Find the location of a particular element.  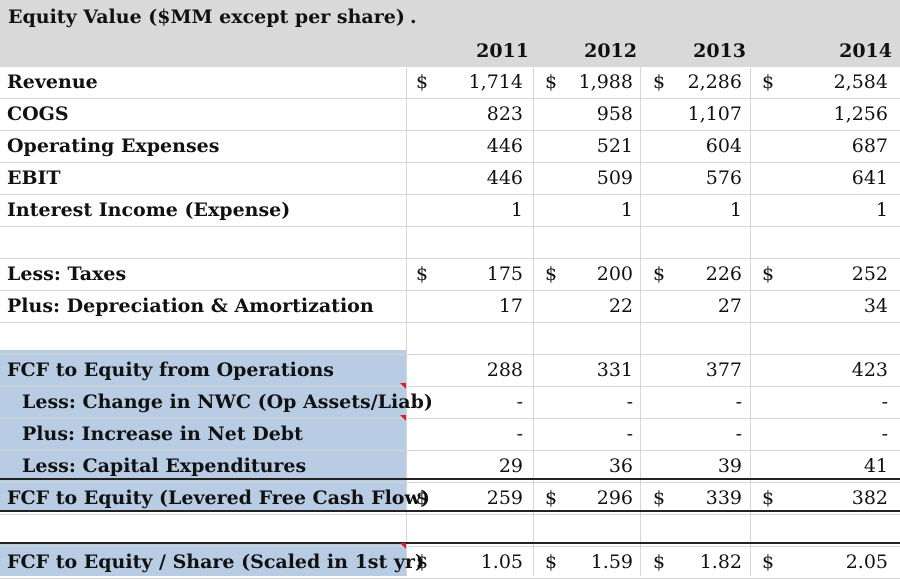

cell-value: 423 is located at coordinates (869, 370).